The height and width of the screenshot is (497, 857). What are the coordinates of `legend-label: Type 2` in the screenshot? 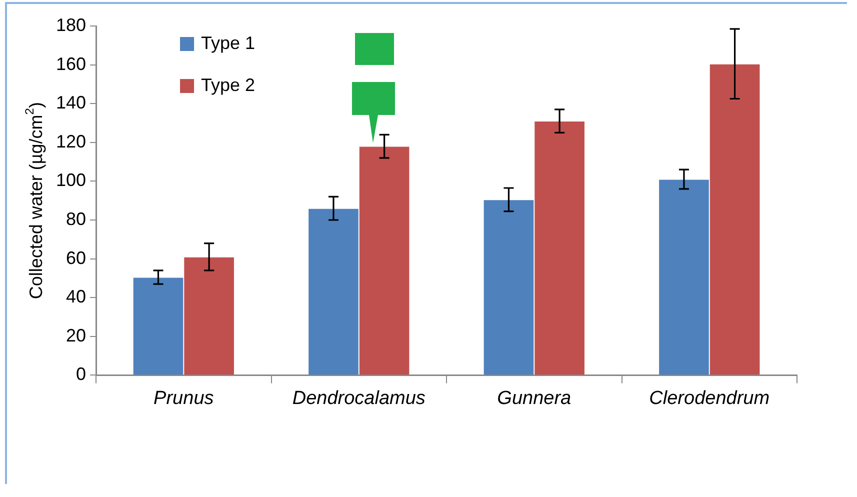 It's located at (228, 84).